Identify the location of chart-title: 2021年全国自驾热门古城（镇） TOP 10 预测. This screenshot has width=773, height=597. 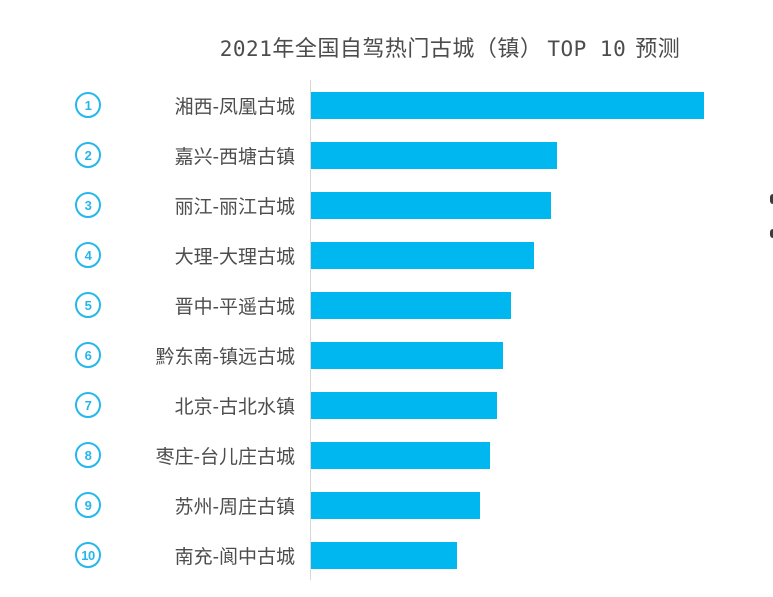
(450, 47).